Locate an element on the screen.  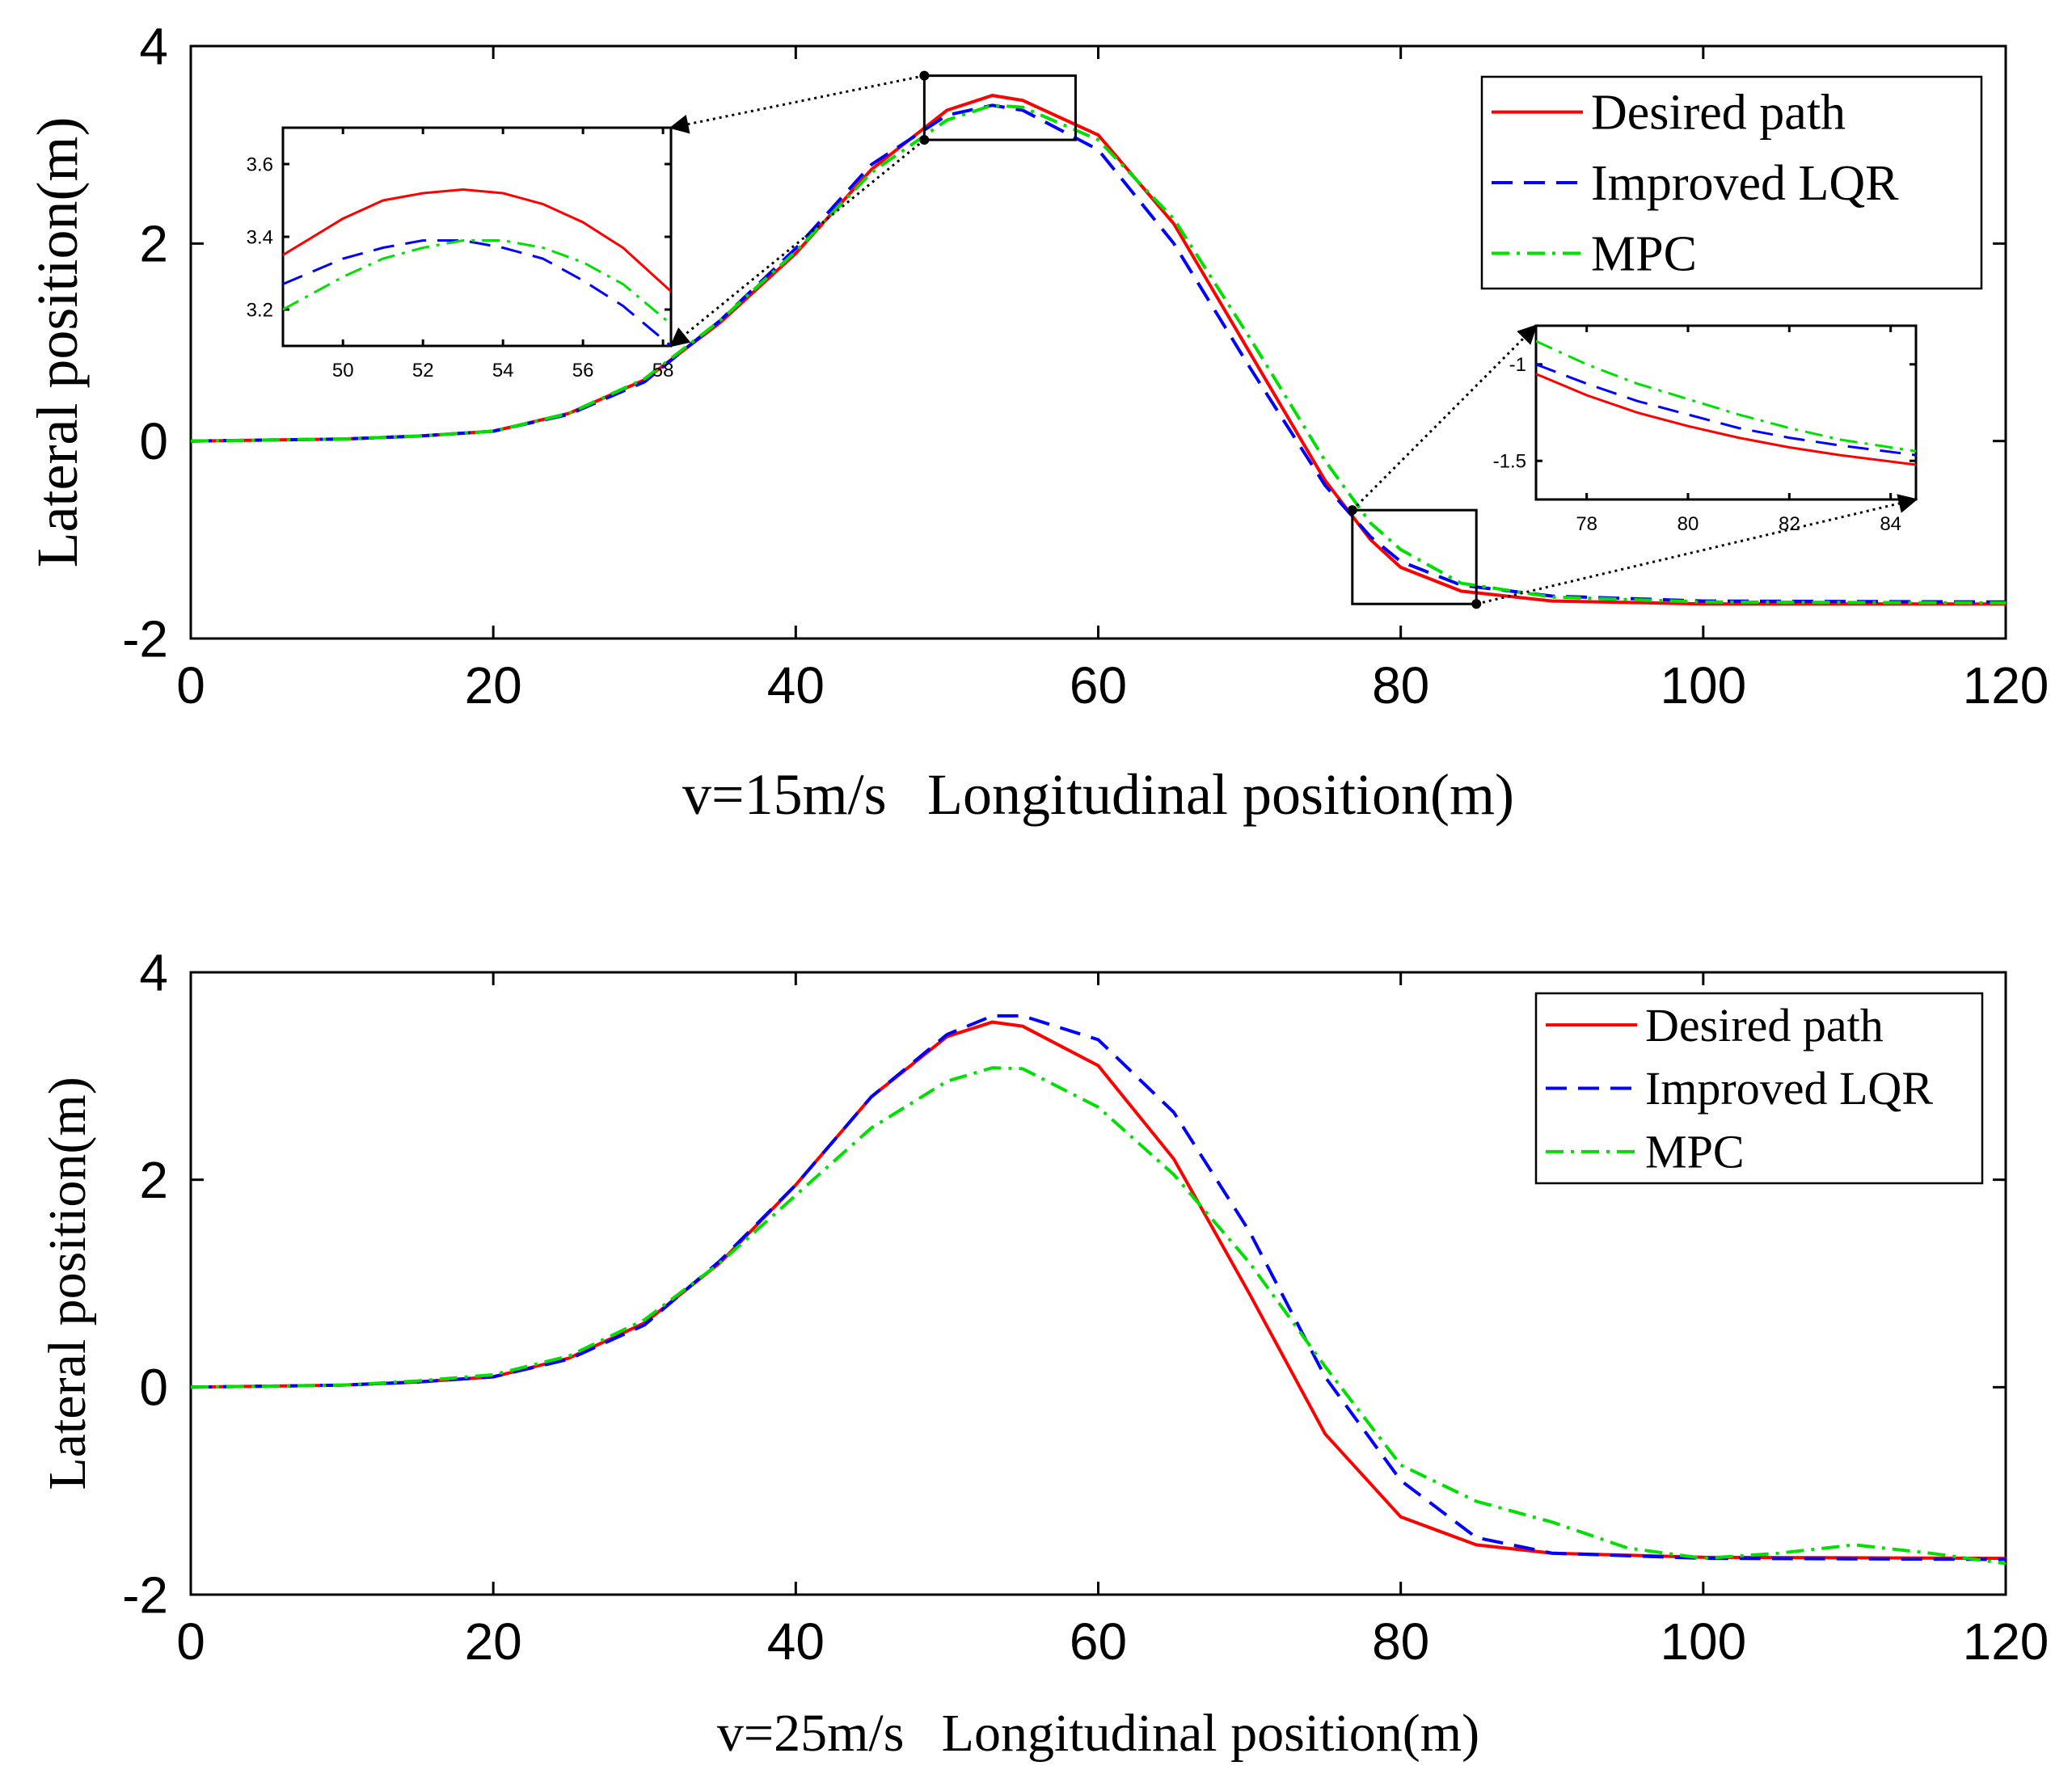
bottom-x-label: Longitudinal position(m) is located at coordinates (1210, 1733).